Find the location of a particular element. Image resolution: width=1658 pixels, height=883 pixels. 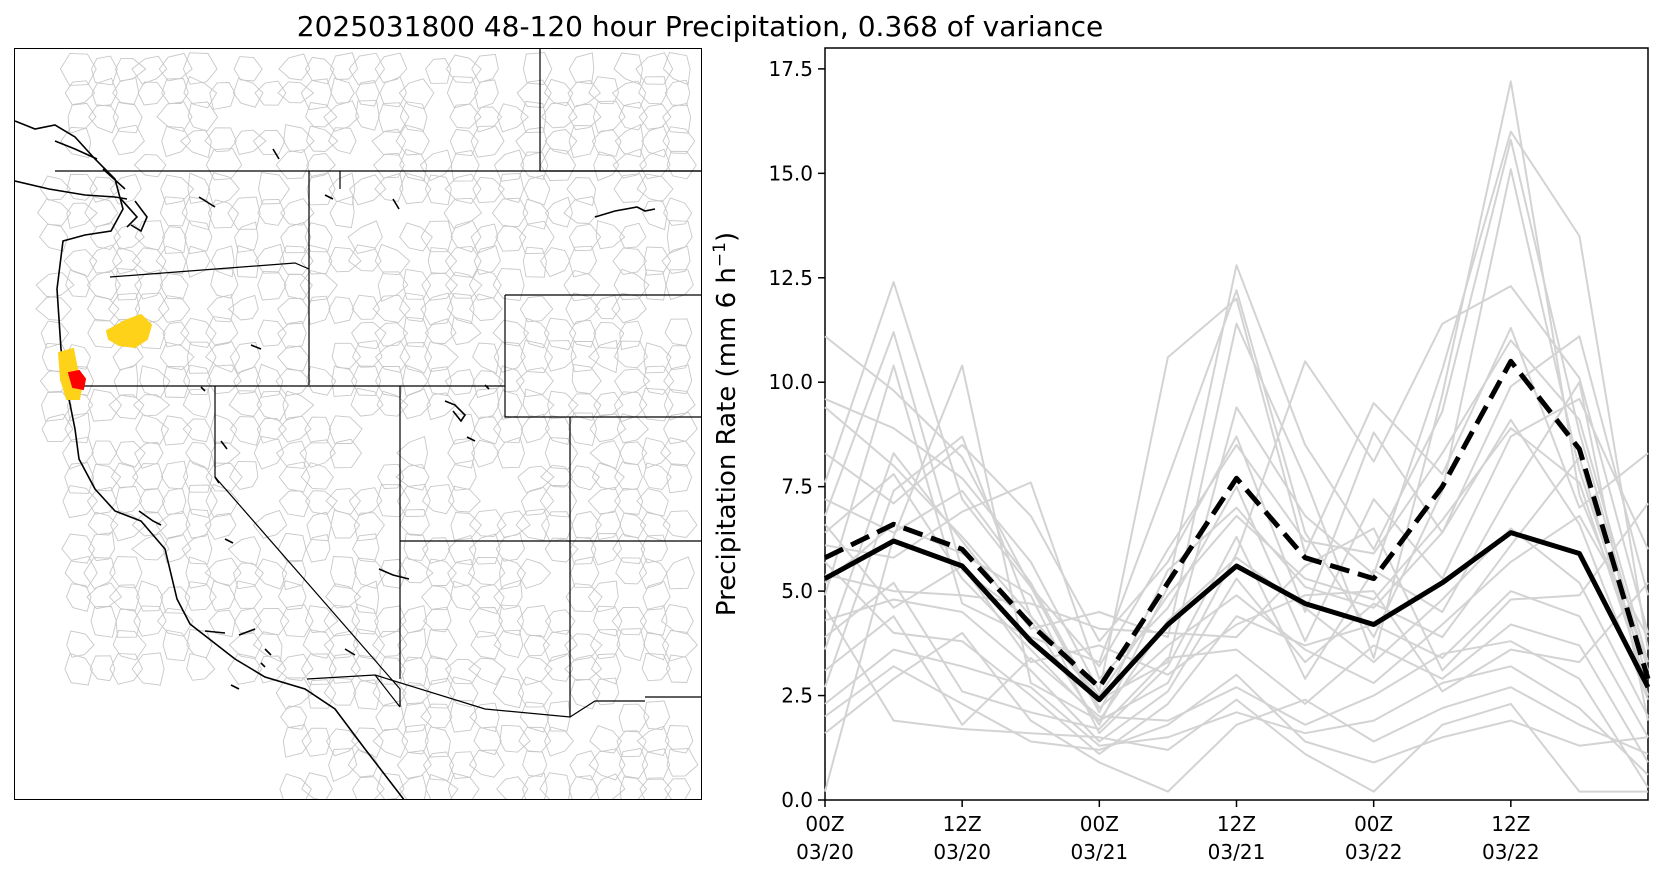

x-tick-label-date: 03/20 is located at coordinates (825, 852).